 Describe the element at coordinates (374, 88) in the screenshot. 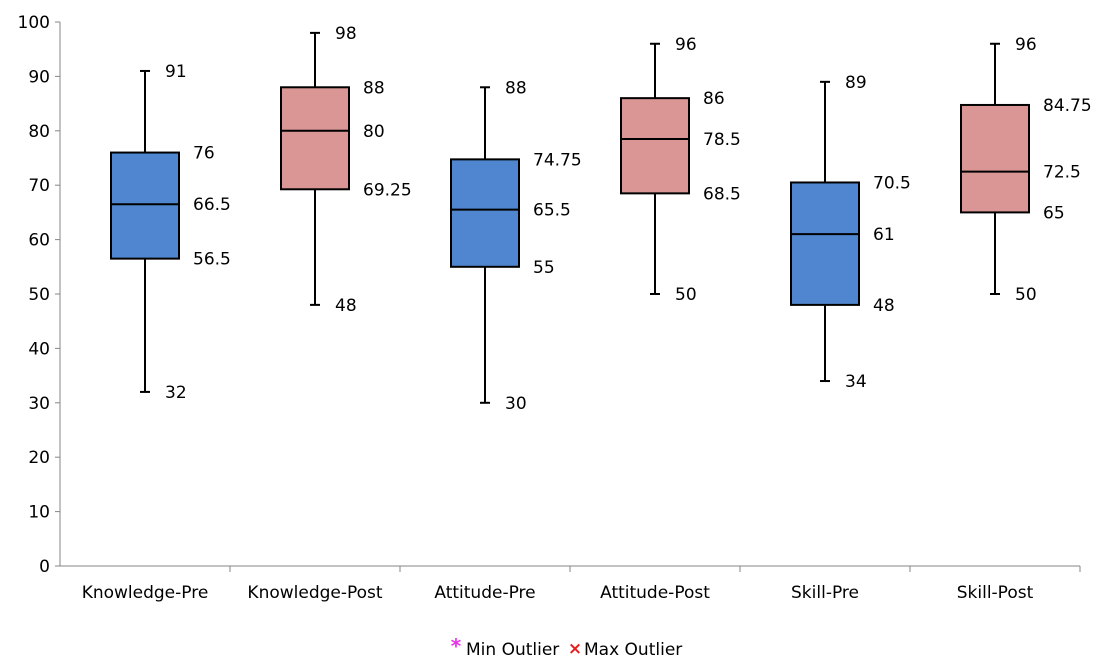

I see `q3-value-label: 88` at that location.